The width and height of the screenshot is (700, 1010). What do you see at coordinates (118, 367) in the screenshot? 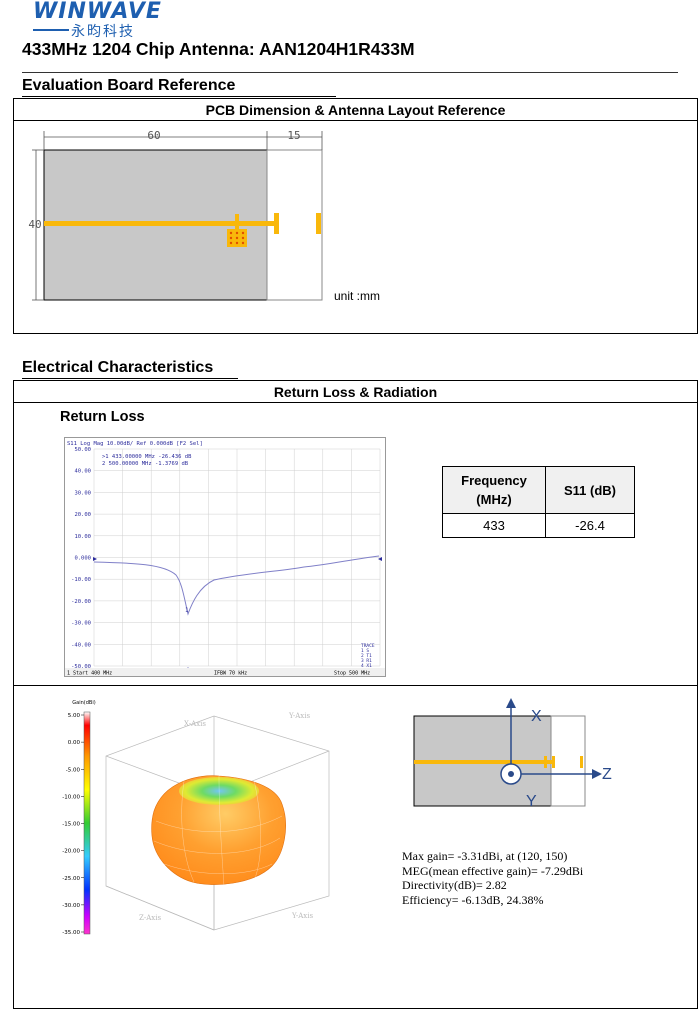
I see `section-title-electrical: Electrical Characteristics` at bounding box center [118, 367].